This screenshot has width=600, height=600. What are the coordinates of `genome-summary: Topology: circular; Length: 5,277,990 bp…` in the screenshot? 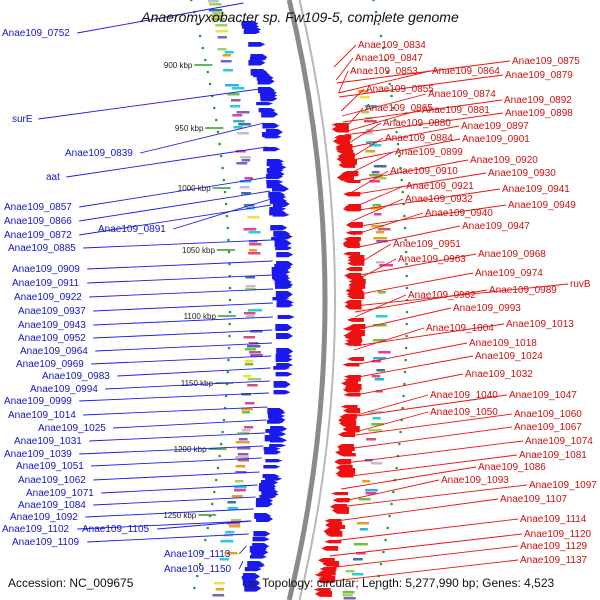 It's located at (408, 583).